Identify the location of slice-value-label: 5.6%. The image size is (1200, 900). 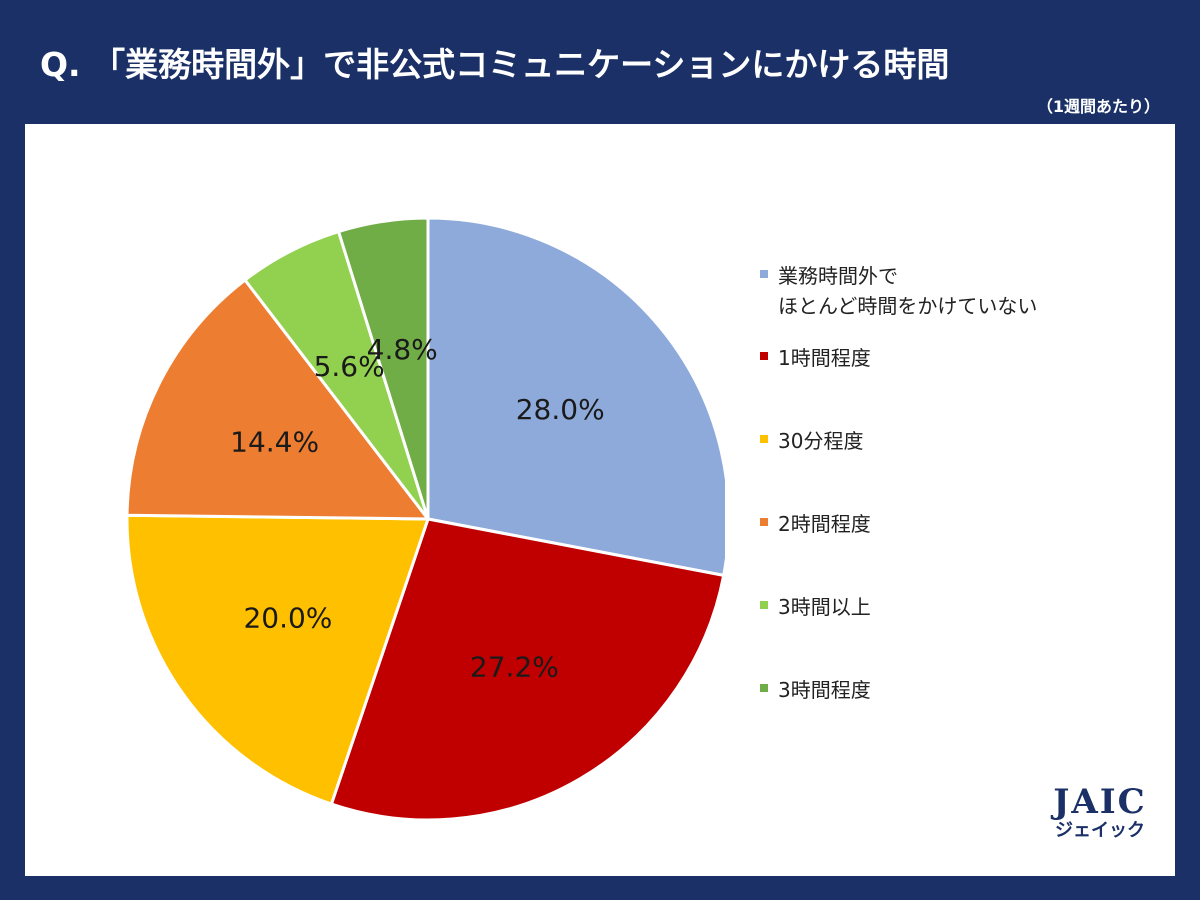
(349, 366).